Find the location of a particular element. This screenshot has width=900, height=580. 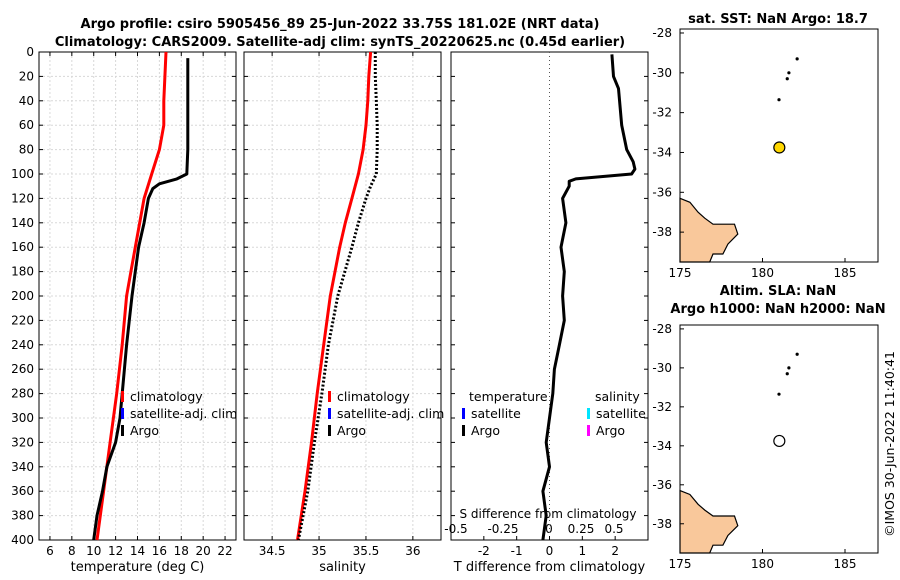

map-title-sla-2: Argo h1000: NaN h2000: NaN is located at coordinates (777, 309).